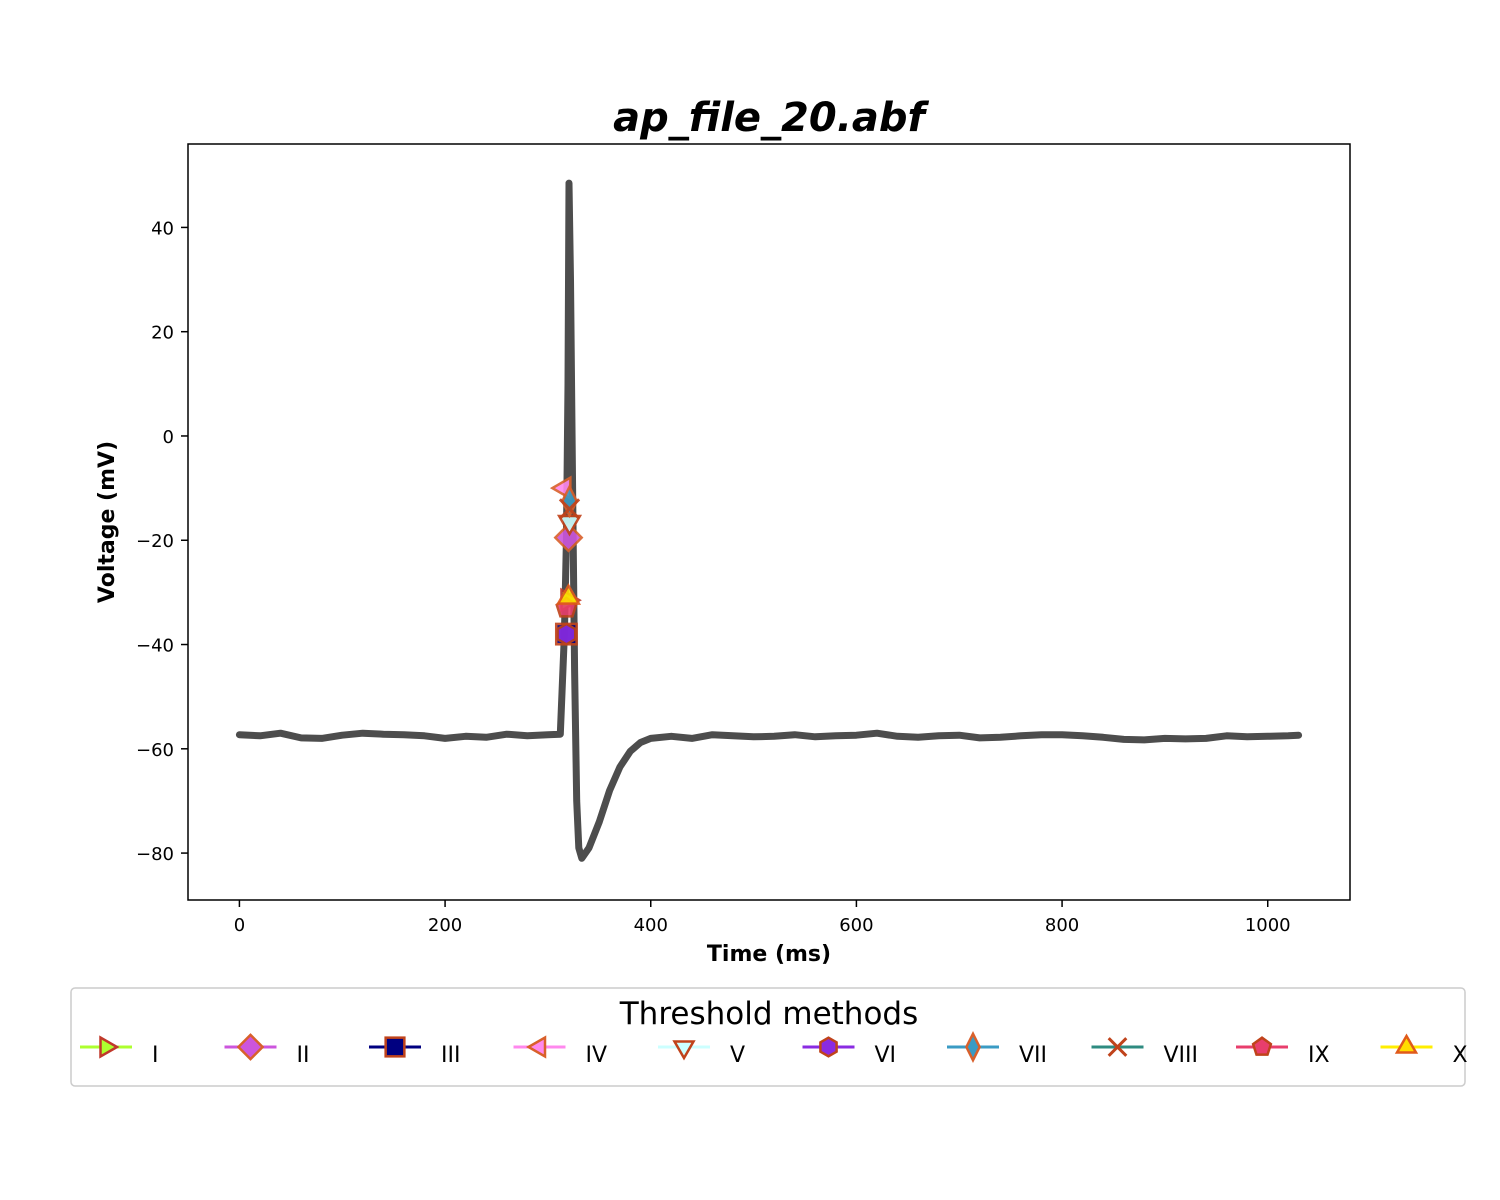  I want to click on threshold-marker-vi, so click(566, 634).